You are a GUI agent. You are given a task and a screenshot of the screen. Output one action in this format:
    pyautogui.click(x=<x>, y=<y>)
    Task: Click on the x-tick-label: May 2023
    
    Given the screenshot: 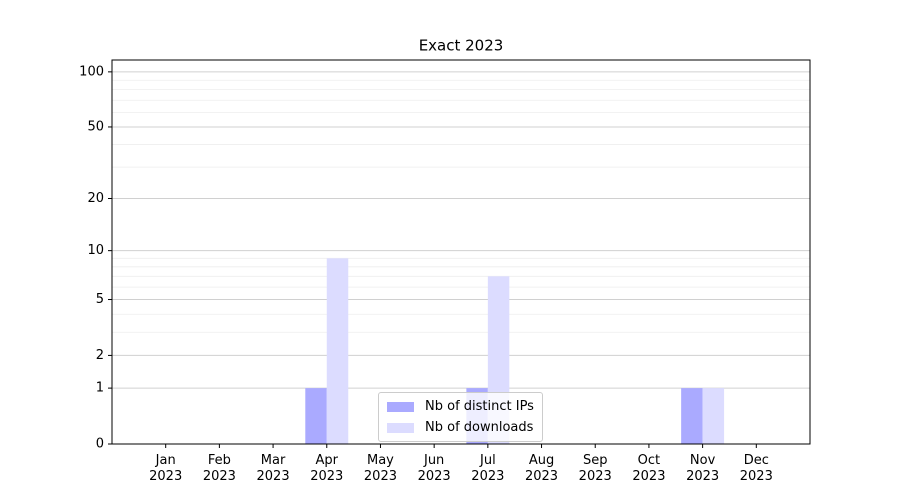 What is the action you would take?
    pyautogui.click(x=380, y=468)
    